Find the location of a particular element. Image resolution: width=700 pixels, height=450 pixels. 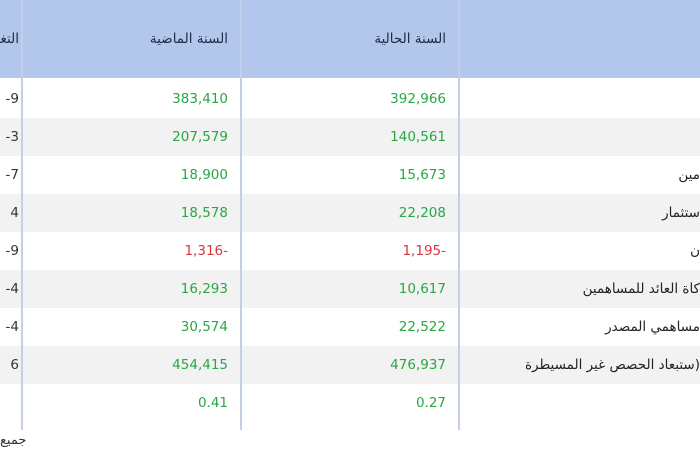

header-item is located at coordinates (580, 39).